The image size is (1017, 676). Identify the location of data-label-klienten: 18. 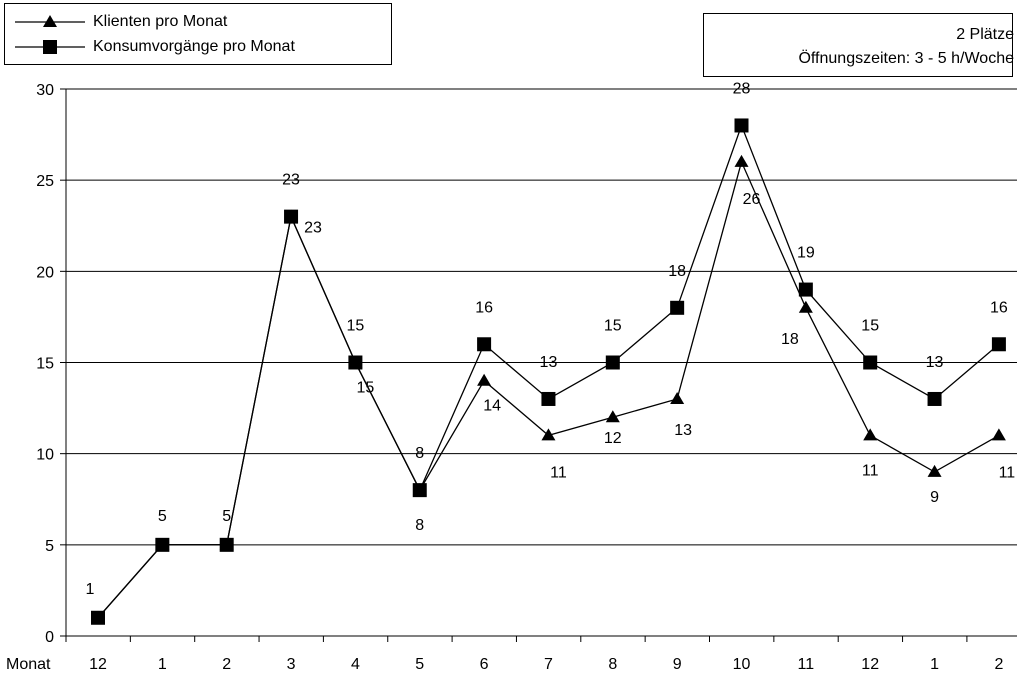
(790, 339).